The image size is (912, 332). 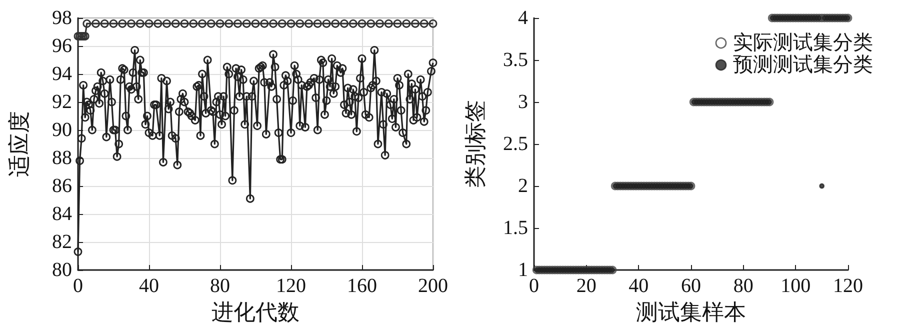 I want to click on legend-label: 实际测试集分类, so click(x=803, y=43).